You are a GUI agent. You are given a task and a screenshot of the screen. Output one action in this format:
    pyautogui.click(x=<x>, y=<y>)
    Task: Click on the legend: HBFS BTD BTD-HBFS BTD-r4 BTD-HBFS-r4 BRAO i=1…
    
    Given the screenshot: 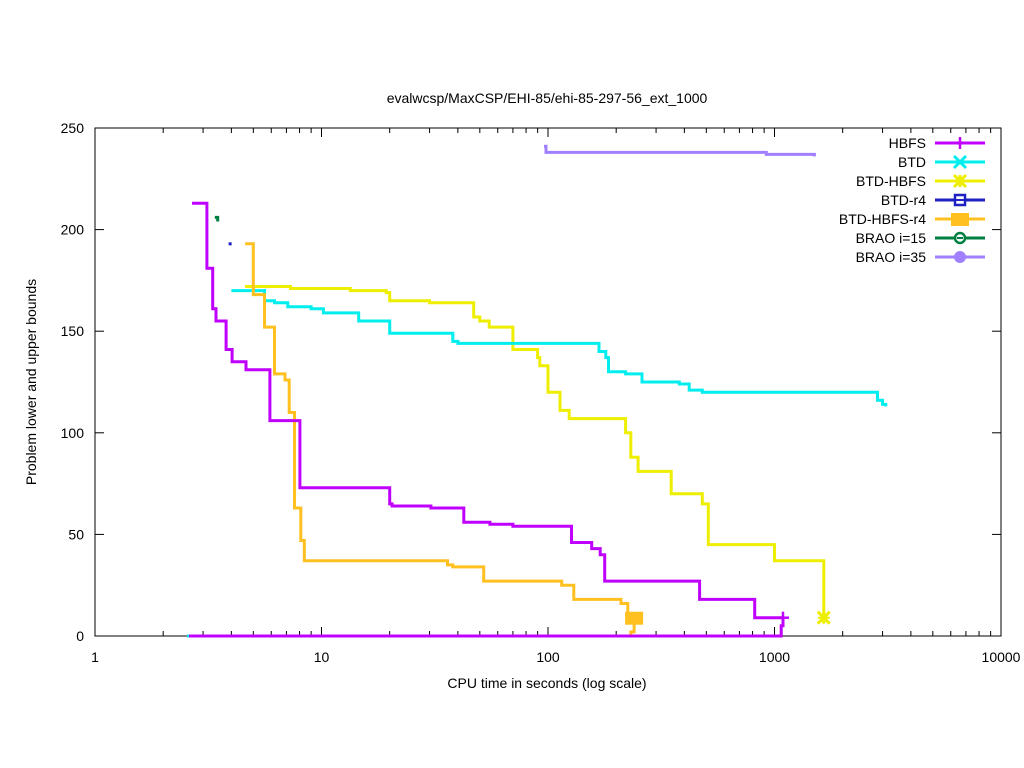 What is the action you would take?
    pyautogui.click(x=912, y=200)
    